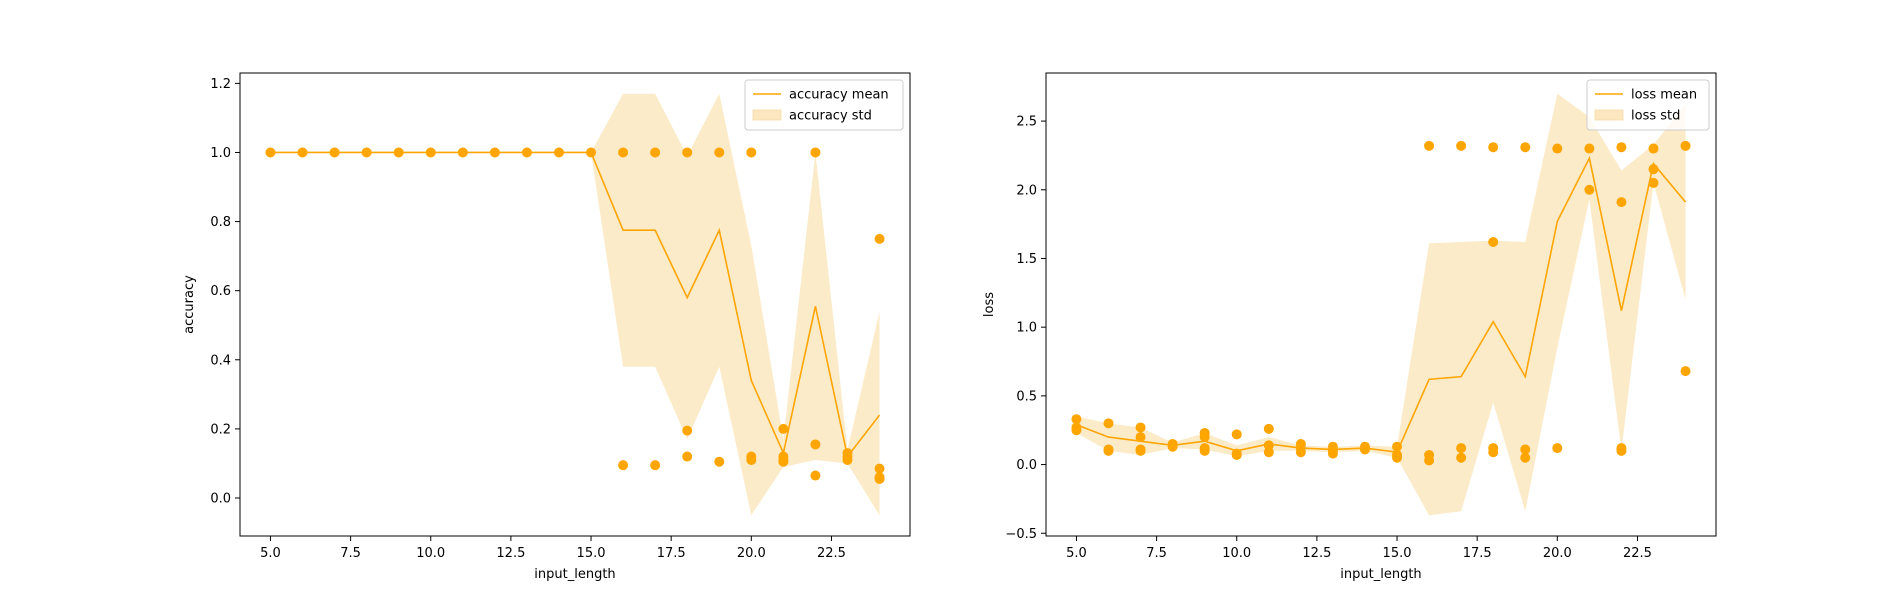 The height and width of the screenshot is (600, 1900). I want to click on legend: accuracy mean accuracy std, so click(824, 105).